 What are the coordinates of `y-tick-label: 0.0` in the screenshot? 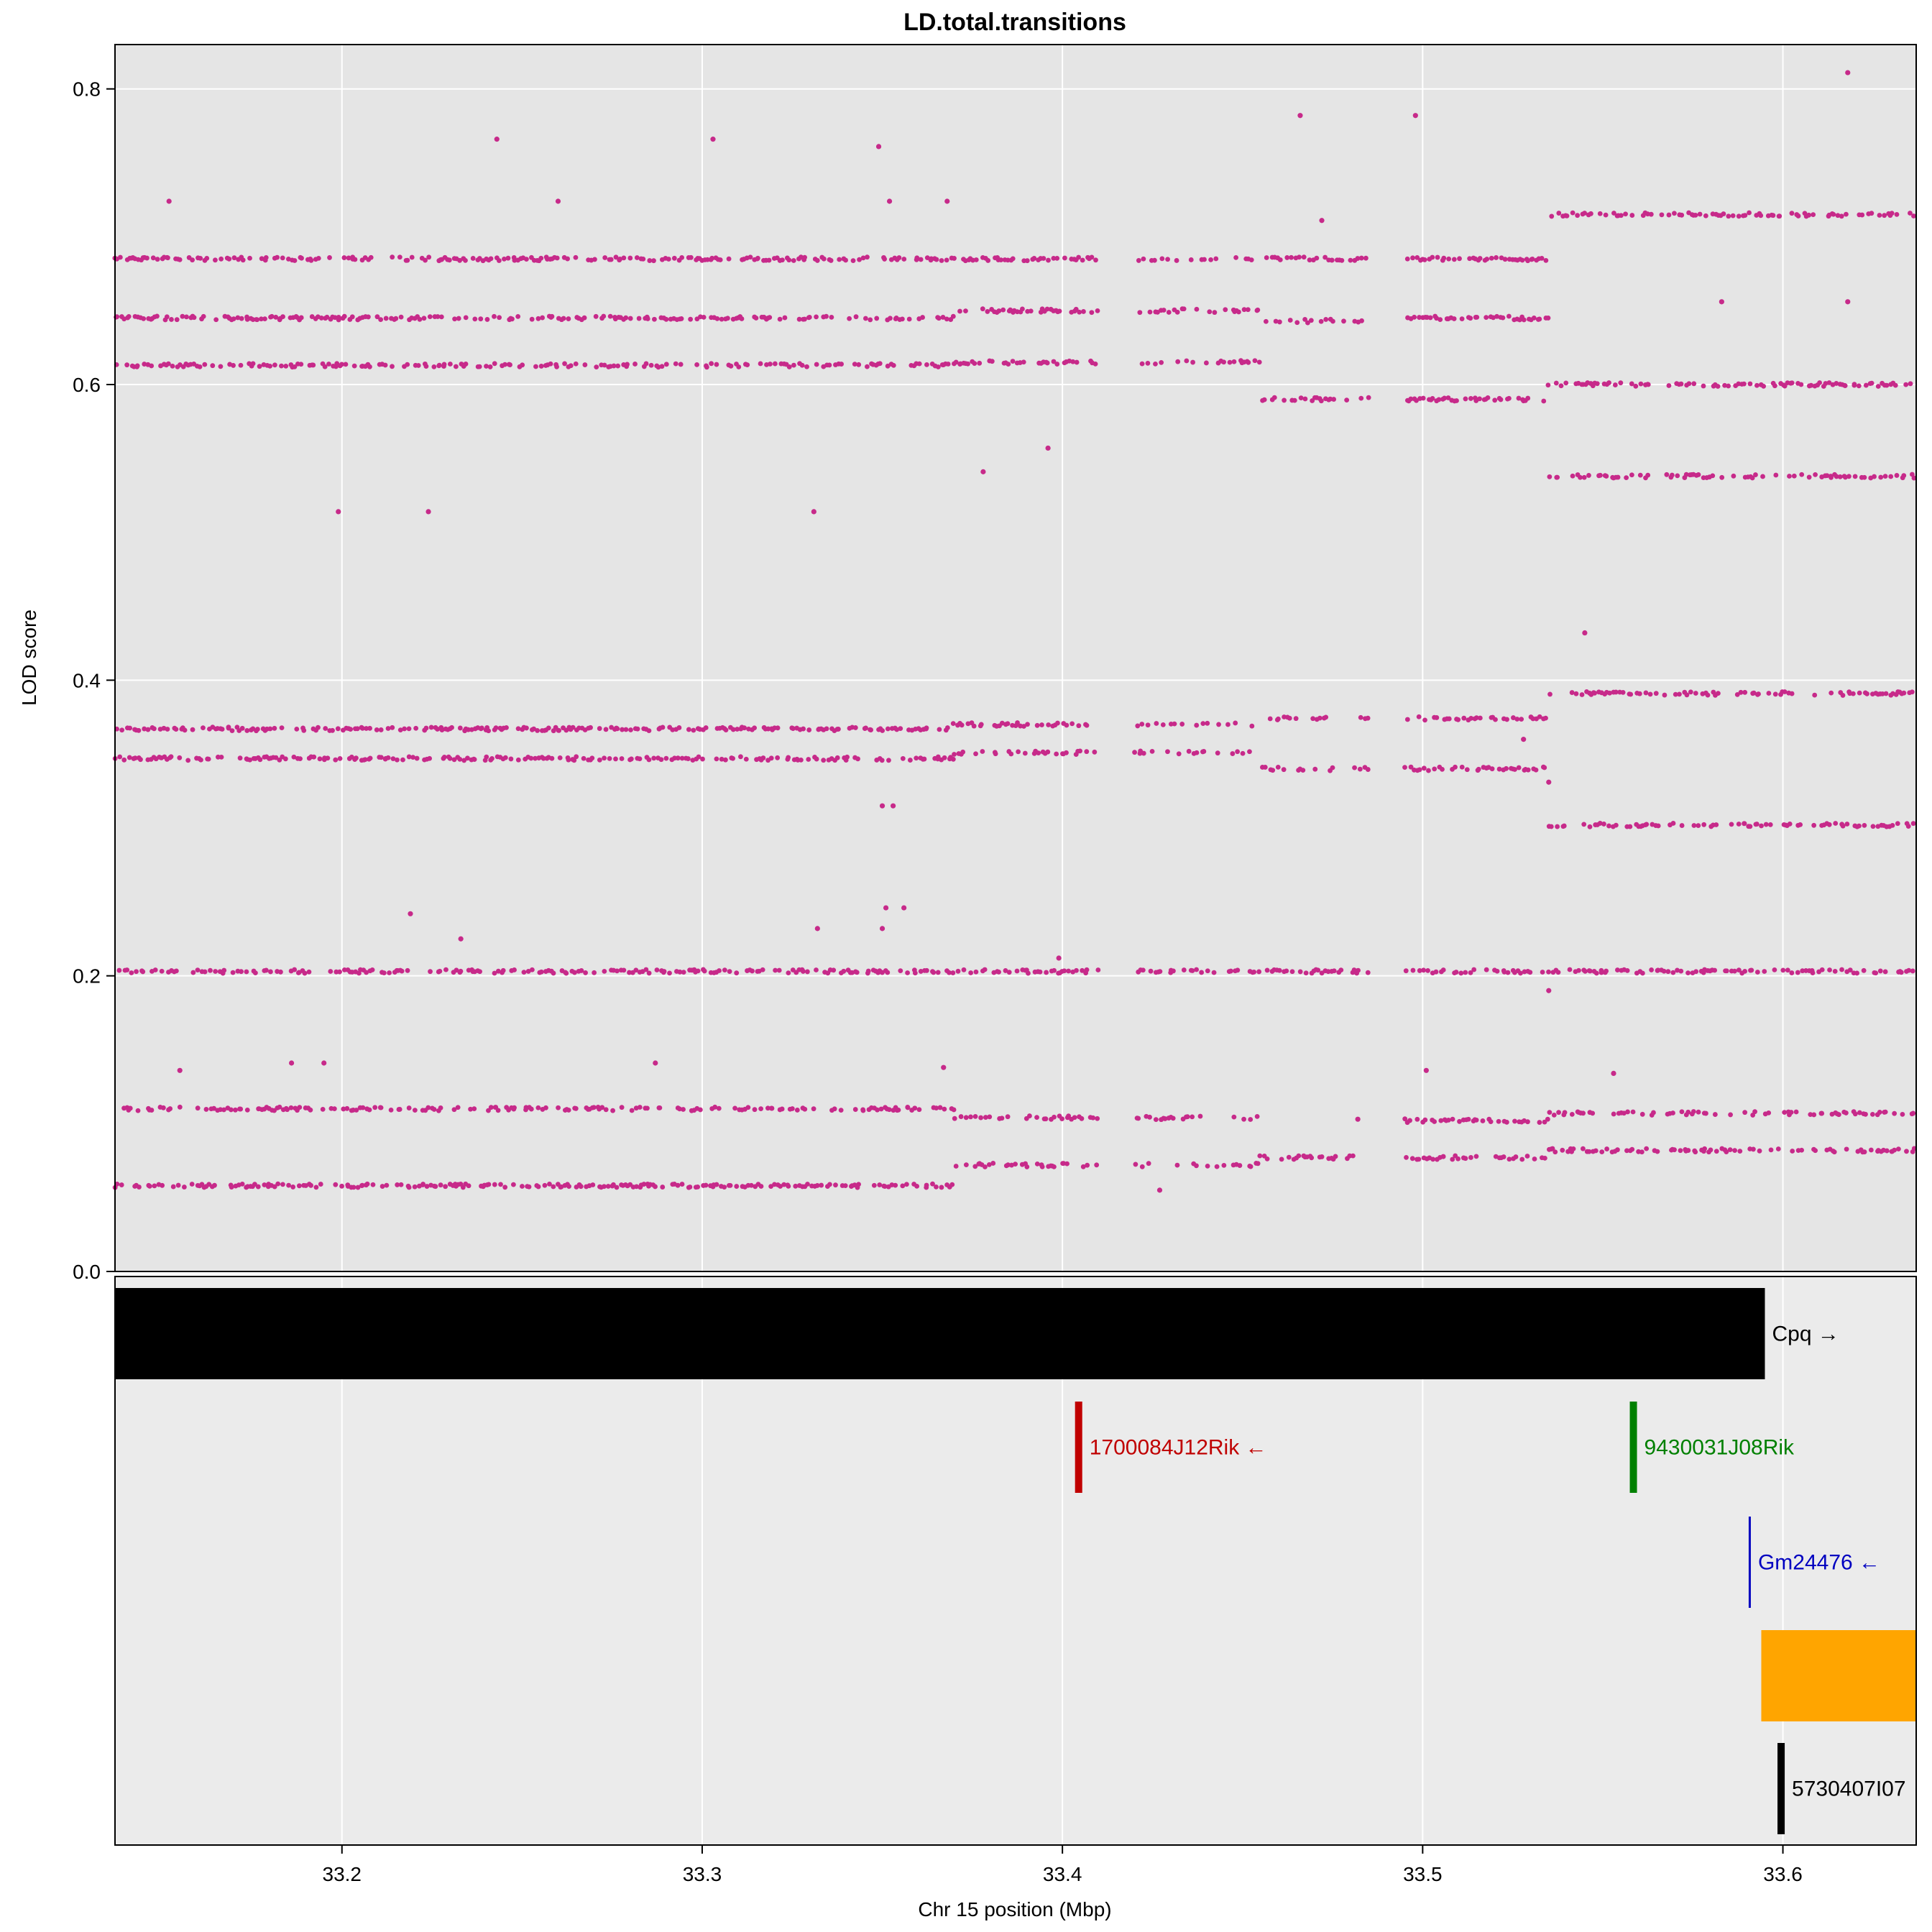 It's located at (87, 1272).